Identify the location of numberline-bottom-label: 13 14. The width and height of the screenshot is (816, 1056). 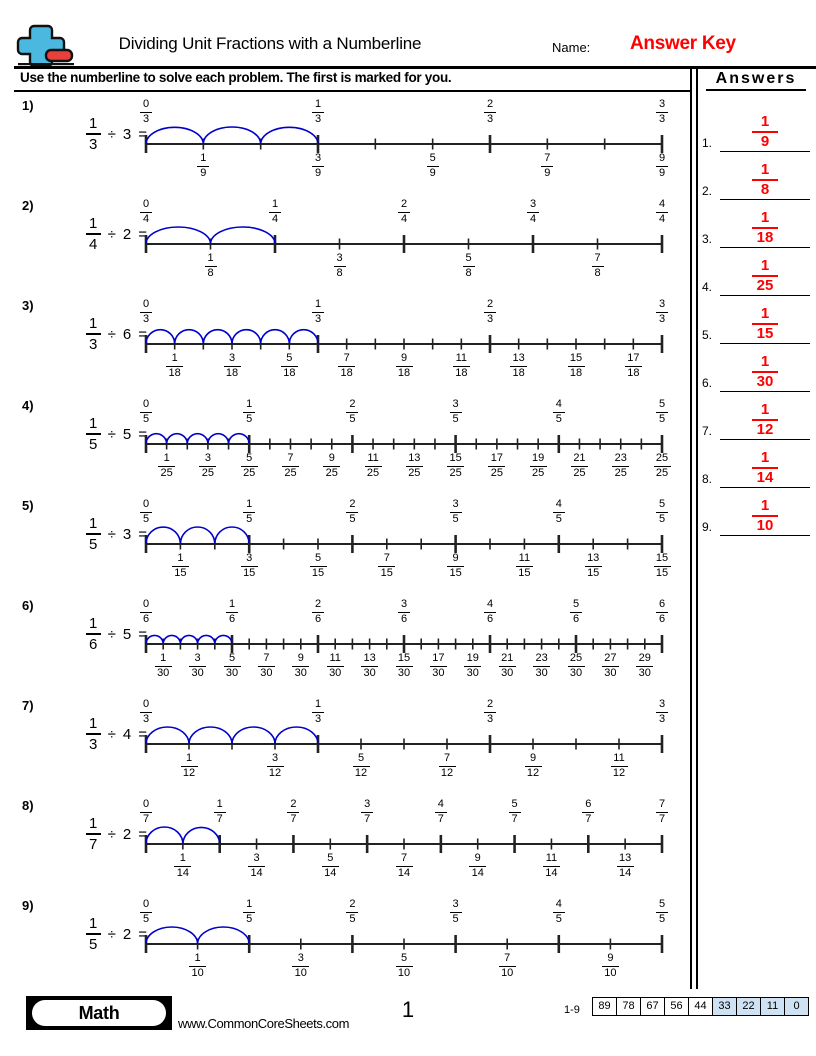
(625, 866).